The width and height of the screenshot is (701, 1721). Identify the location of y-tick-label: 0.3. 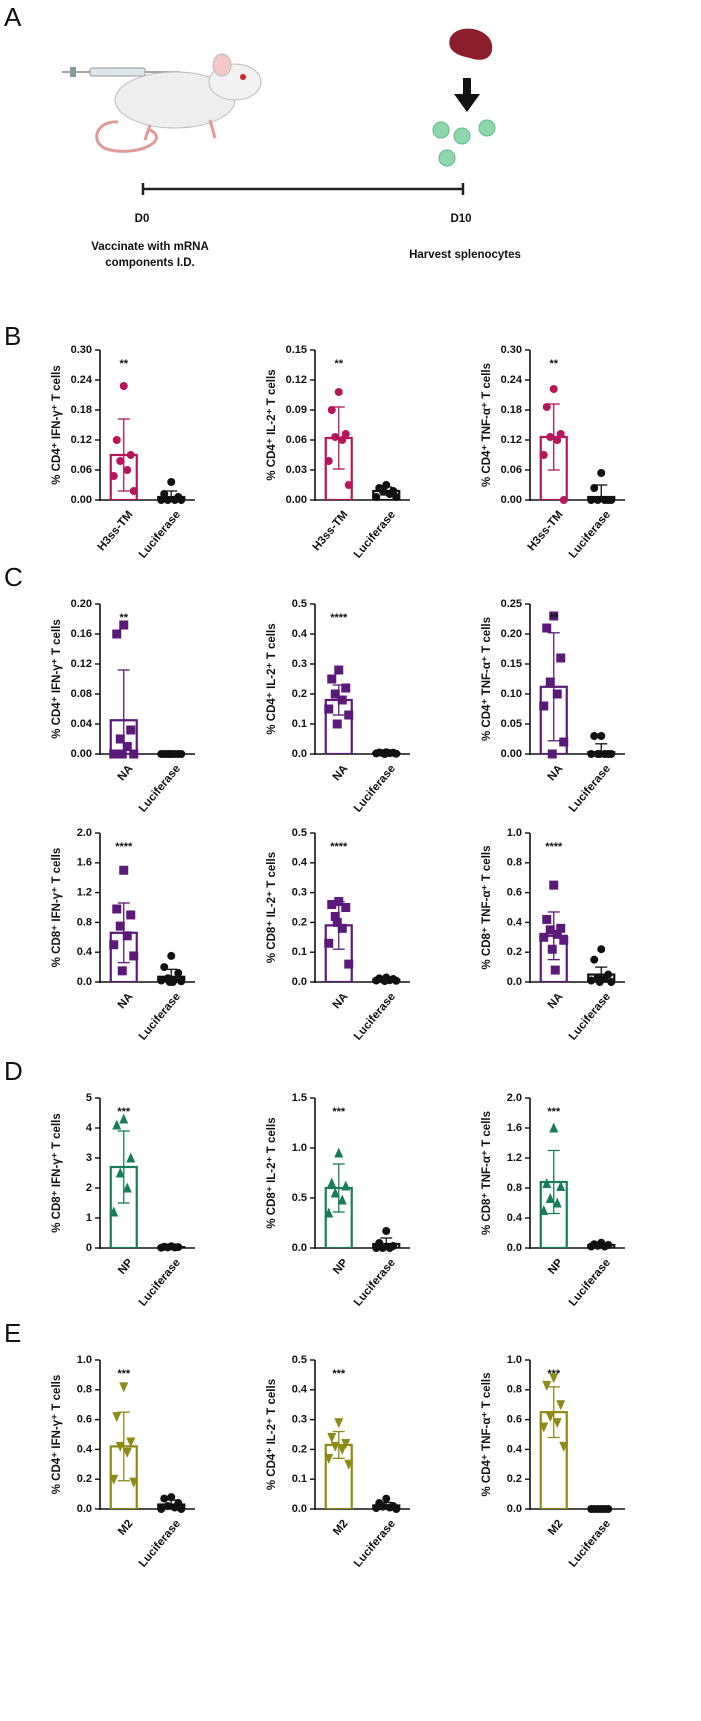
(299, 1420).